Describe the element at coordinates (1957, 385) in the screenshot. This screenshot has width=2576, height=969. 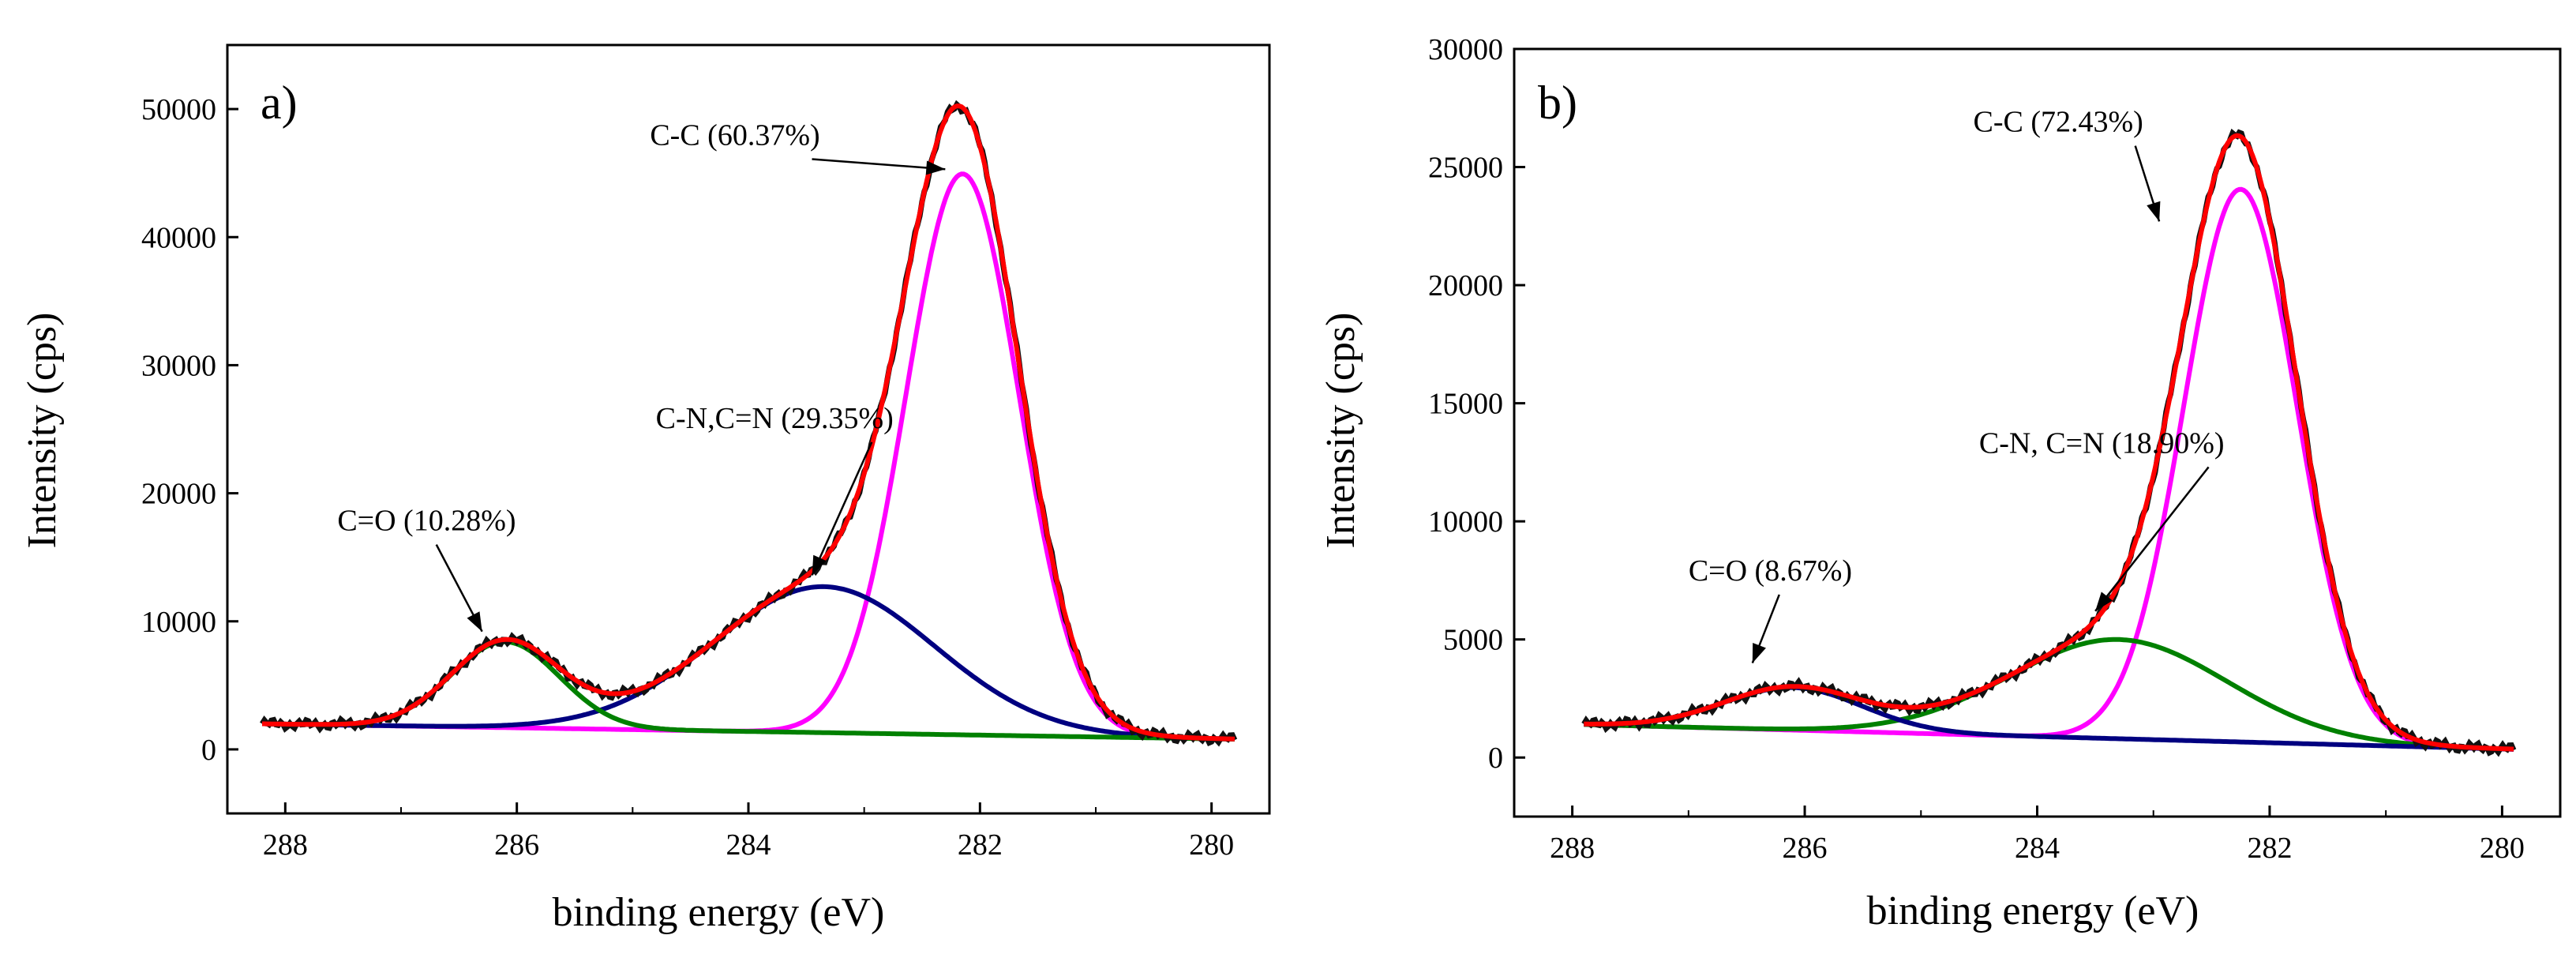
I see `peak-annotations: C-C (72.43%) C-N, C=N (18.90%) C=O (8.67%)` at that location.